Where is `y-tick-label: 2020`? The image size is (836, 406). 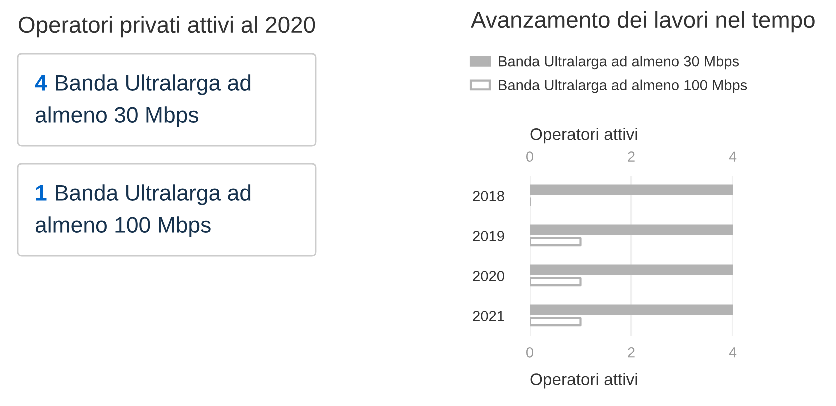 y-tick-label: 2020 is located at coordinates (488, 276).